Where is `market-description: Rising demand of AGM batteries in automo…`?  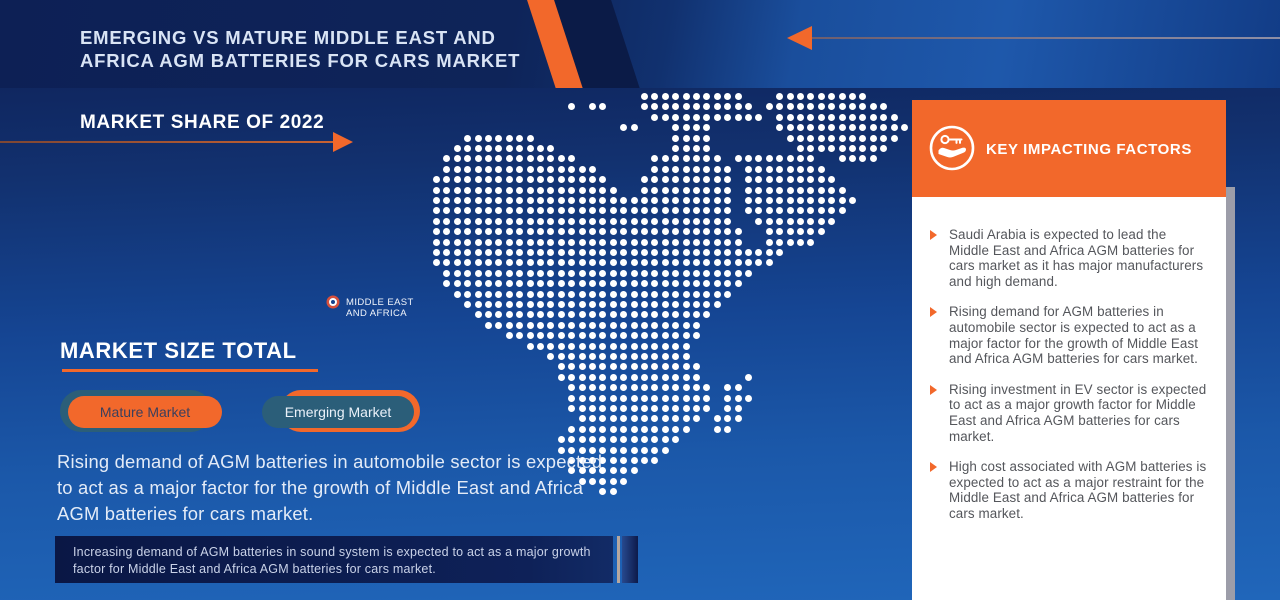 market-description: Rising demand of AGM batteries in automo… is located at coordinates (329, 488).